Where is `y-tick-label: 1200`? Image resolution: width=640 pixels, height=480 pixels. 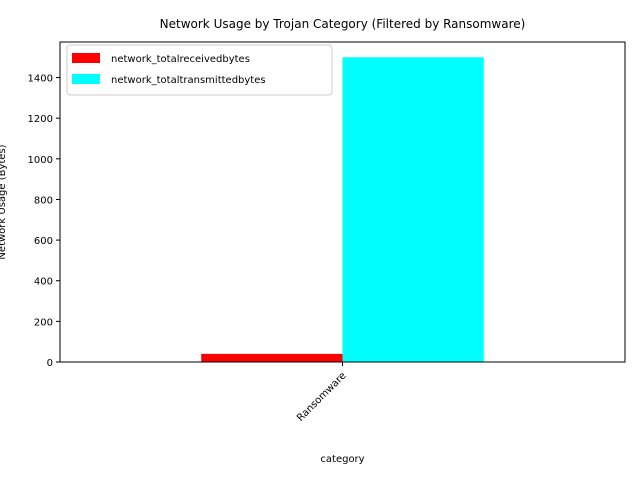
y-tick-label: 1200 is located at coordinates (40, 119).